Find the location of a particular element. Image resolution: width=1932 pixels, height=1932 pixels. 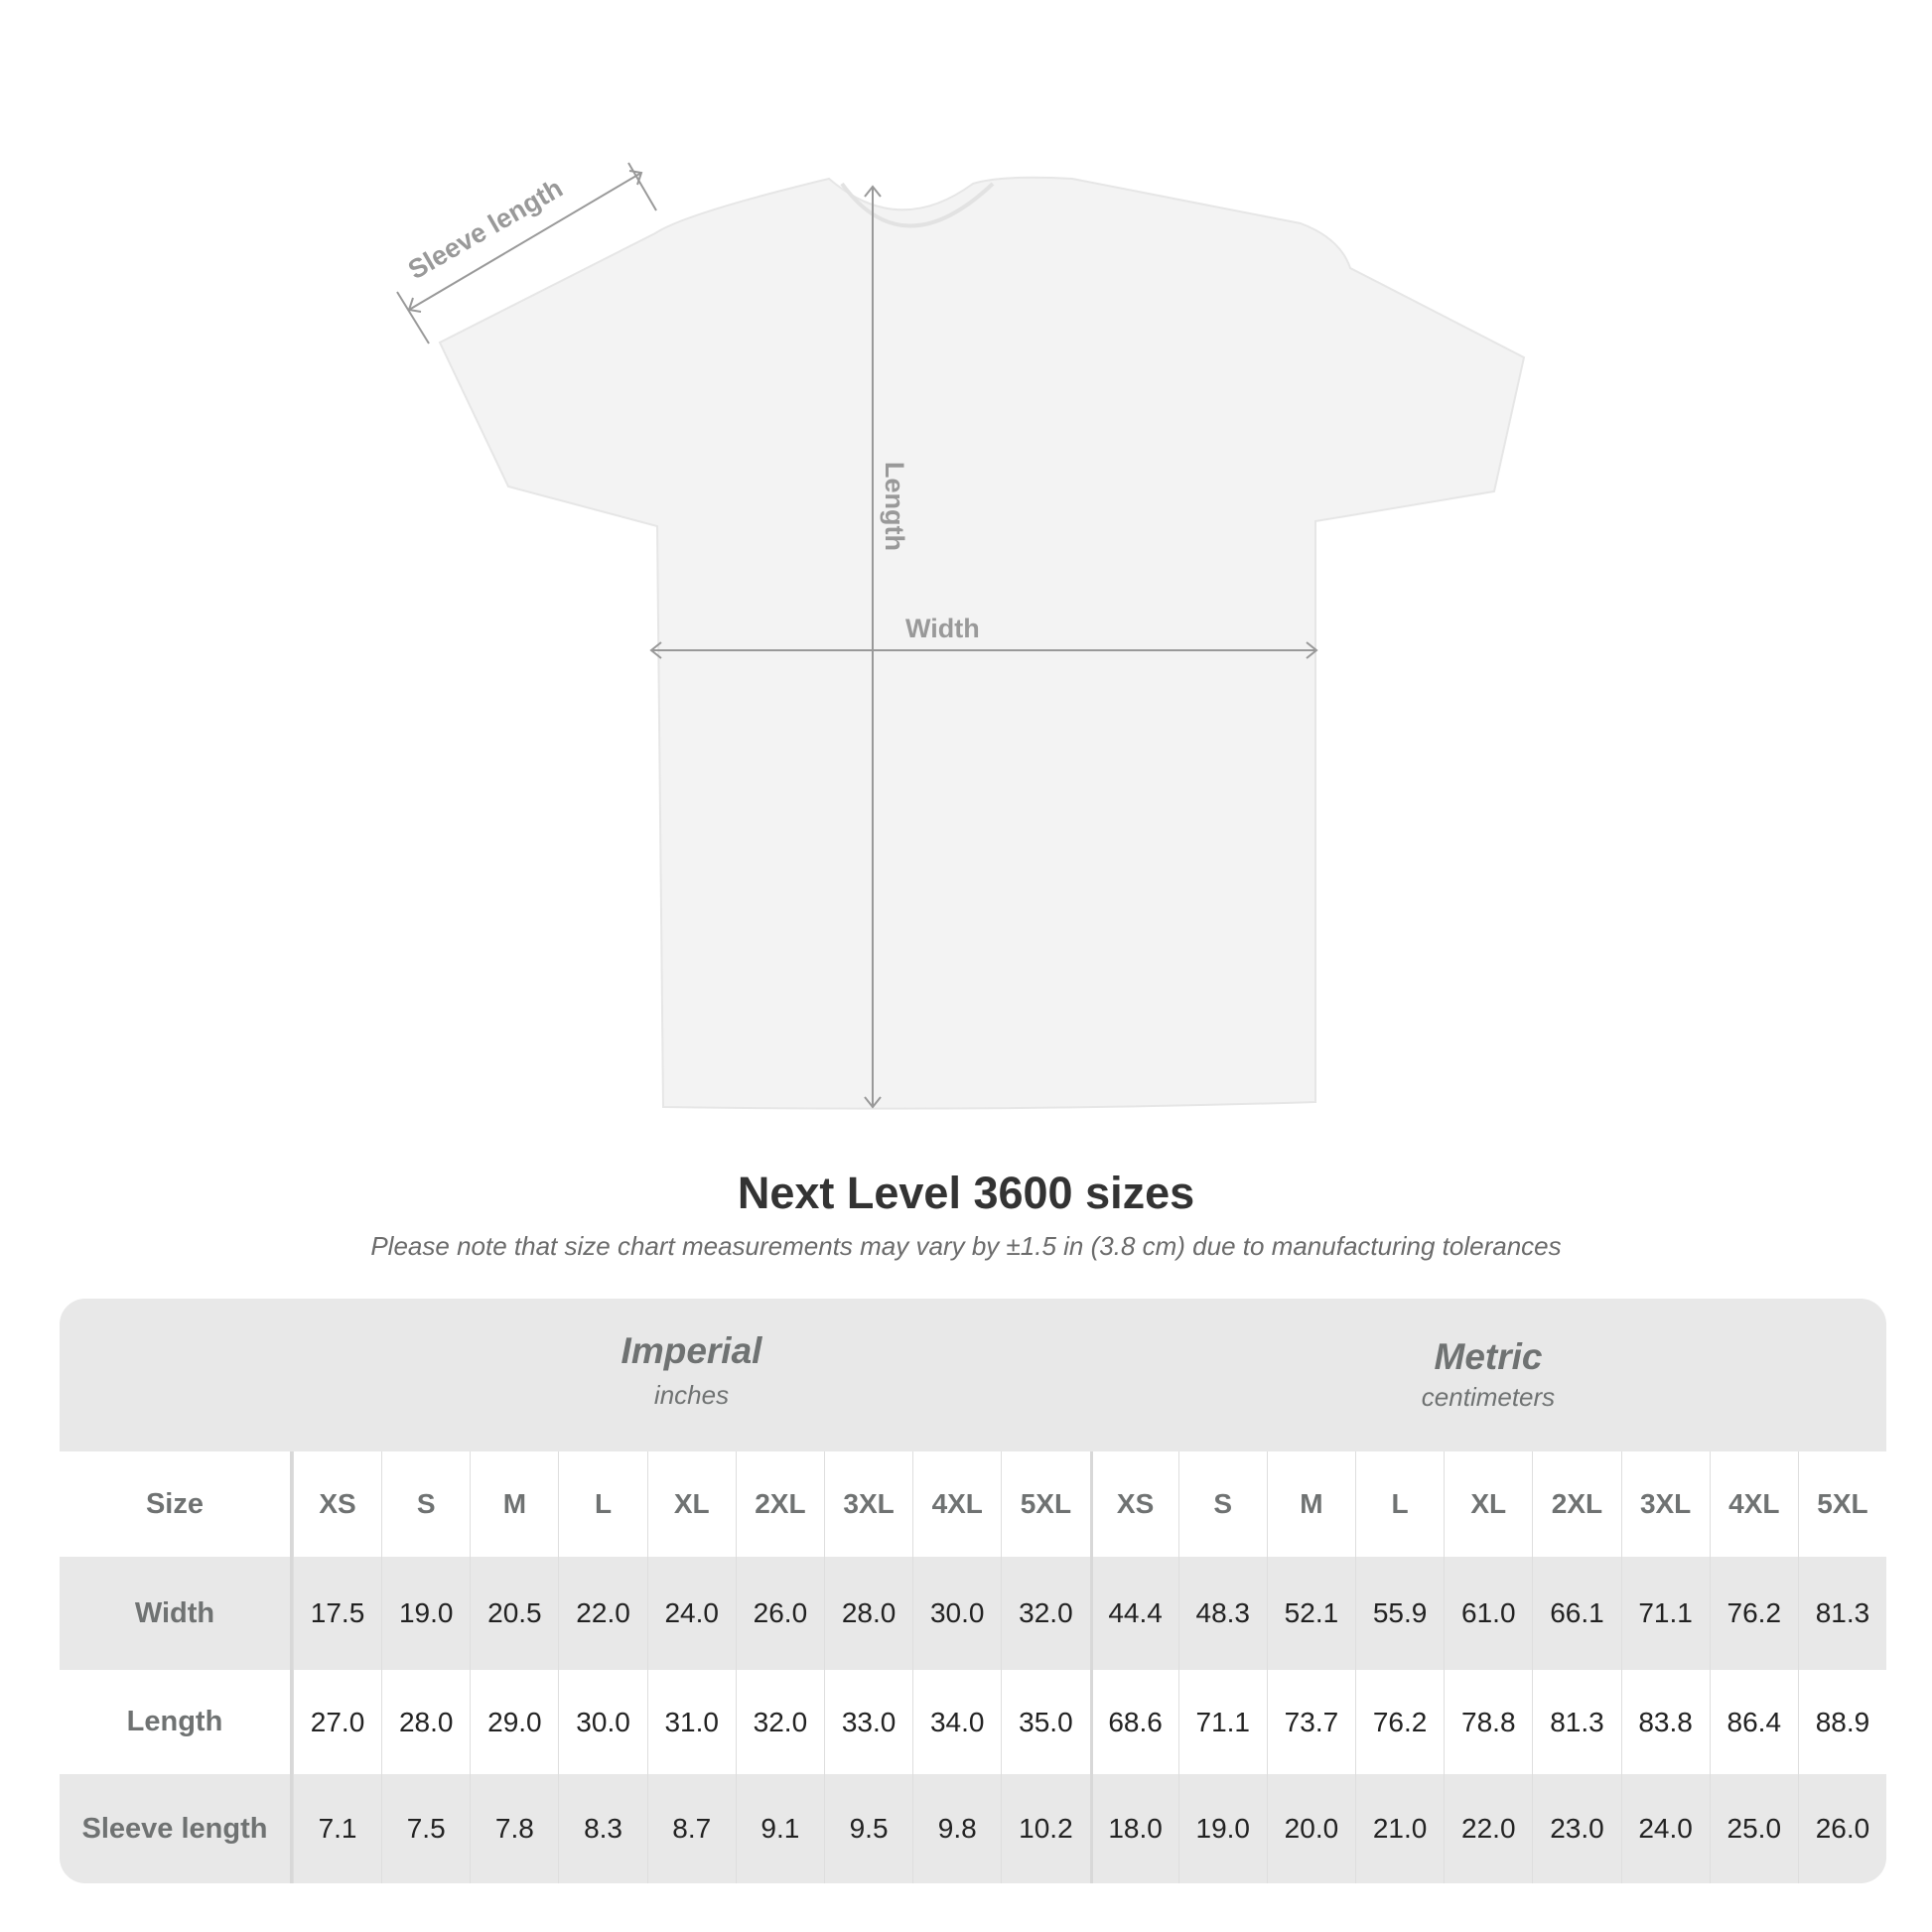

value-cell: 9.5 is located at coordinates (868, 1828).